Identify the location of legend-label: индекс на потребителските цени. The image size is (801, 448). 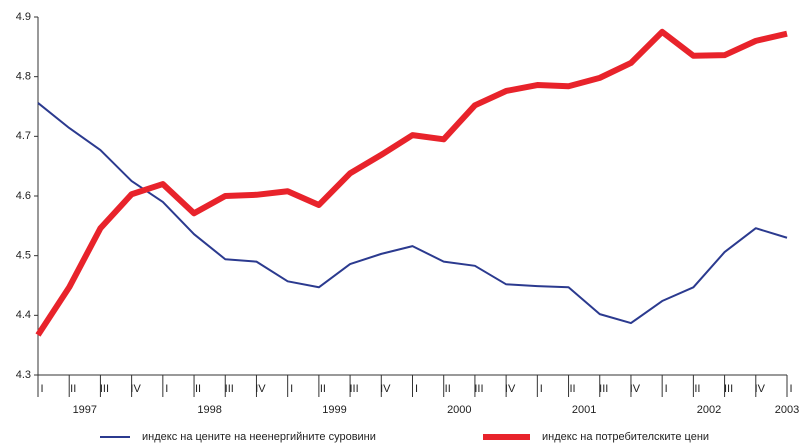
(625, 437).